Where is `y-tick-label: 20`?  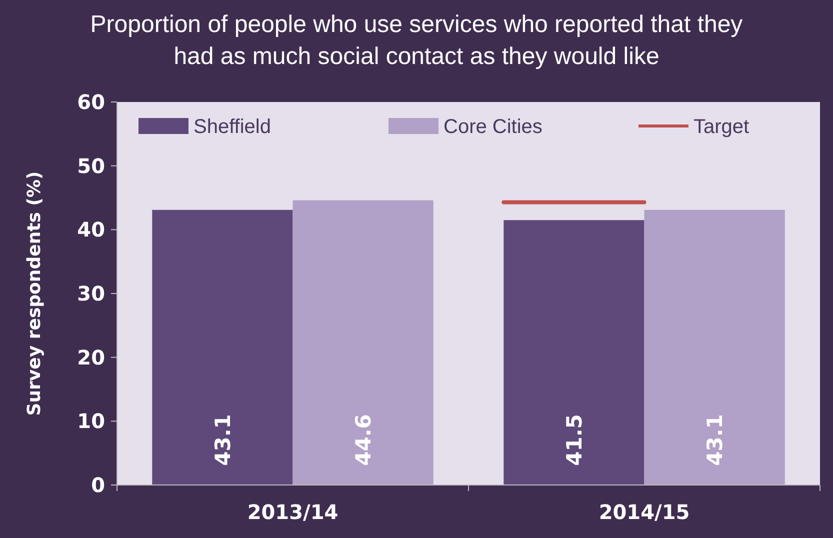
y-tick-label: 20 is located at coordinates (91, 357).